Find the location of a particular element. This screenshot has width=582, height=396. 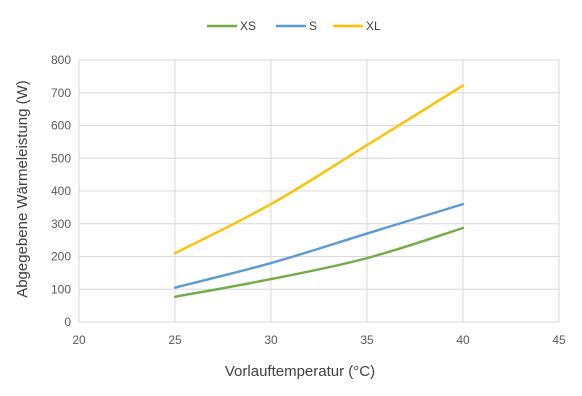

y-tick-label: 300 is located at coordinates (61, 224).